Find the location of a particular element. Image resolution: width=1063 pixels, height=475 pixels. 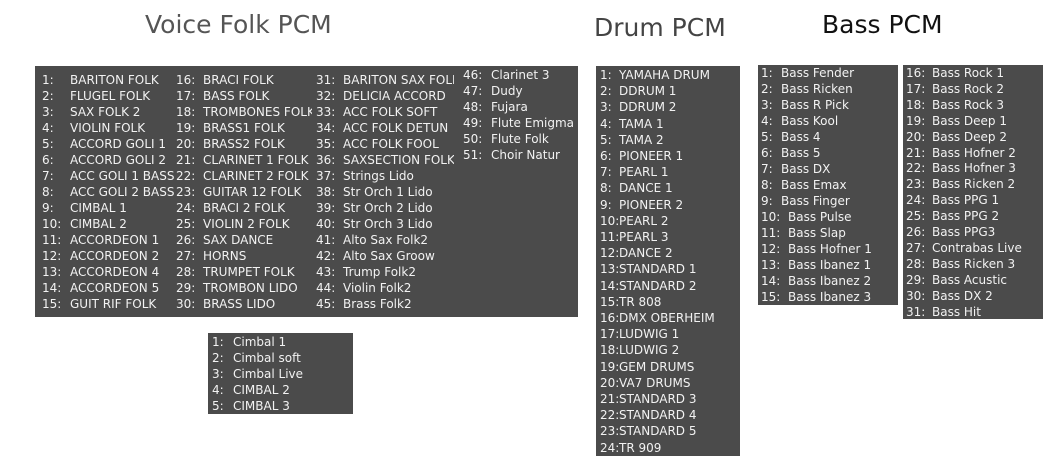

item-number: 37: is located at coordinates (326, 176).